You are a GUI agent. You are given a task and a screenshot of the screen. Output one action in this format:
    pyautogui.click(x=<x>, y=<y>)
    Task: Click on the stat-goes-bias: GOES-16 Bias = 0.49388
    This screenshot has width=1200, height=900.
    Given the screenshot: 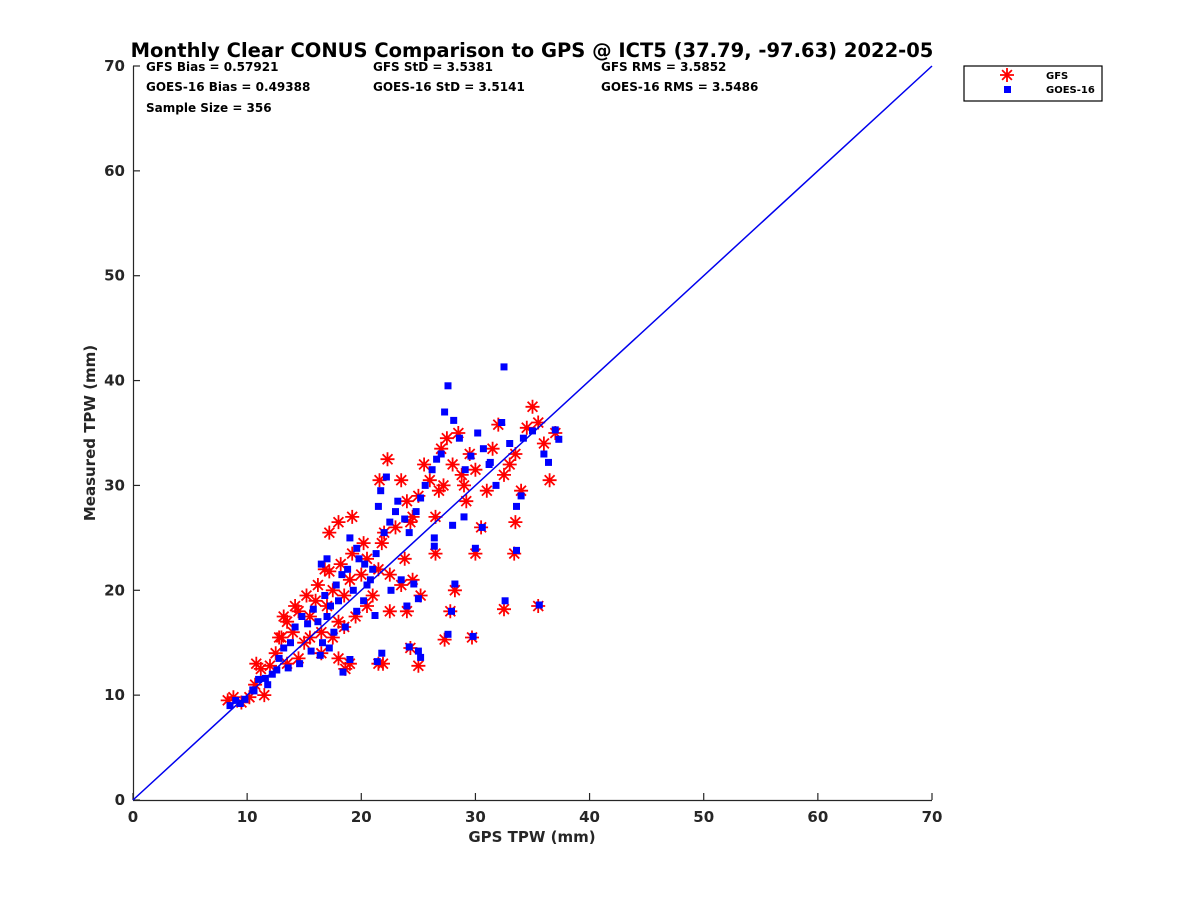 What is the action you would take?
    pyautogui.click(x=228, y=87)
    